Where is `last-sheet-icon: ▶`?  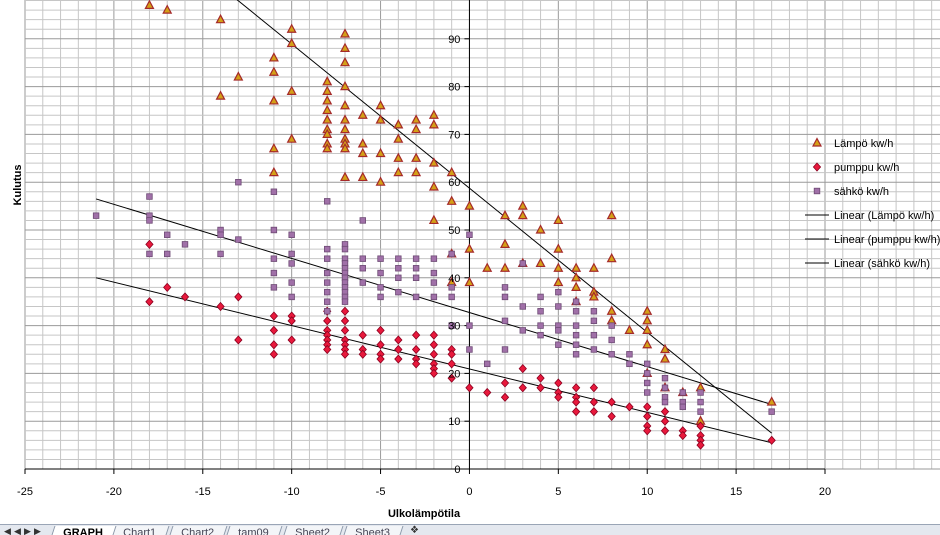 last-sheet-icon: ▶ is located at coordinates (37, 530).